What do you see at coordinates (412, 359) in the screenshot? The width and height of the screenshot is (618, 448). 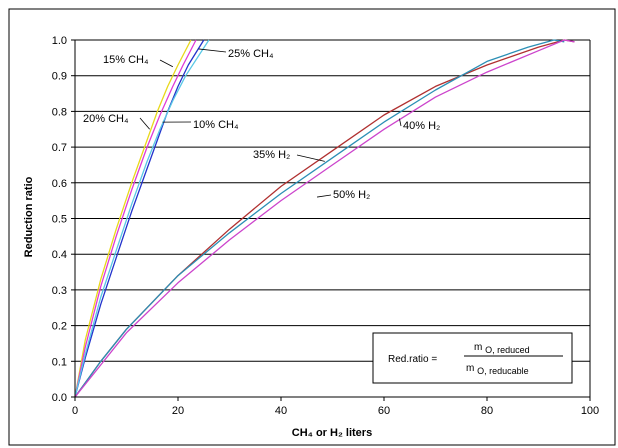 I see `formula-lhs: Red.ratio =` at bounding box center [412, 359].